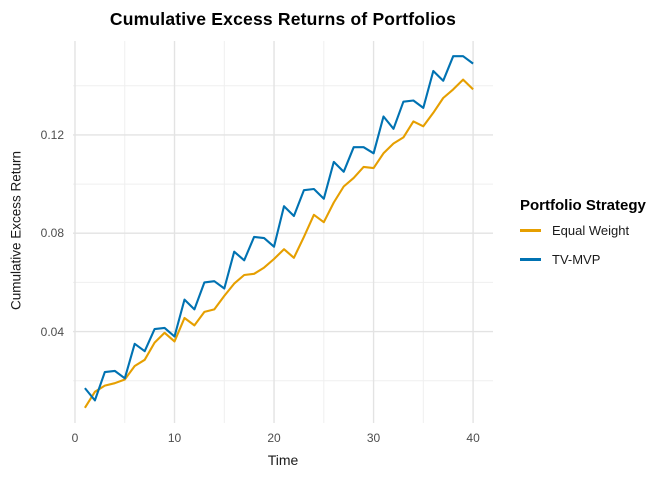 Image resolution: width=672 pixels, height=480 pixels. I want to click on legend: Portfolio Strategy Equal Weight TV-MVP, so click(595, 234).